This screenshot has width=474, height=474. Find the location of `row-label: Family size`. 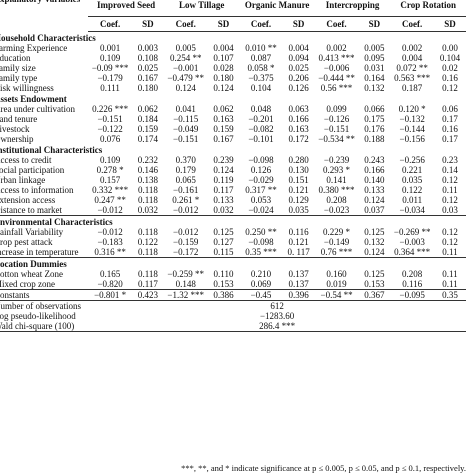

row-label: Family size is located at coordinates (18, 68).